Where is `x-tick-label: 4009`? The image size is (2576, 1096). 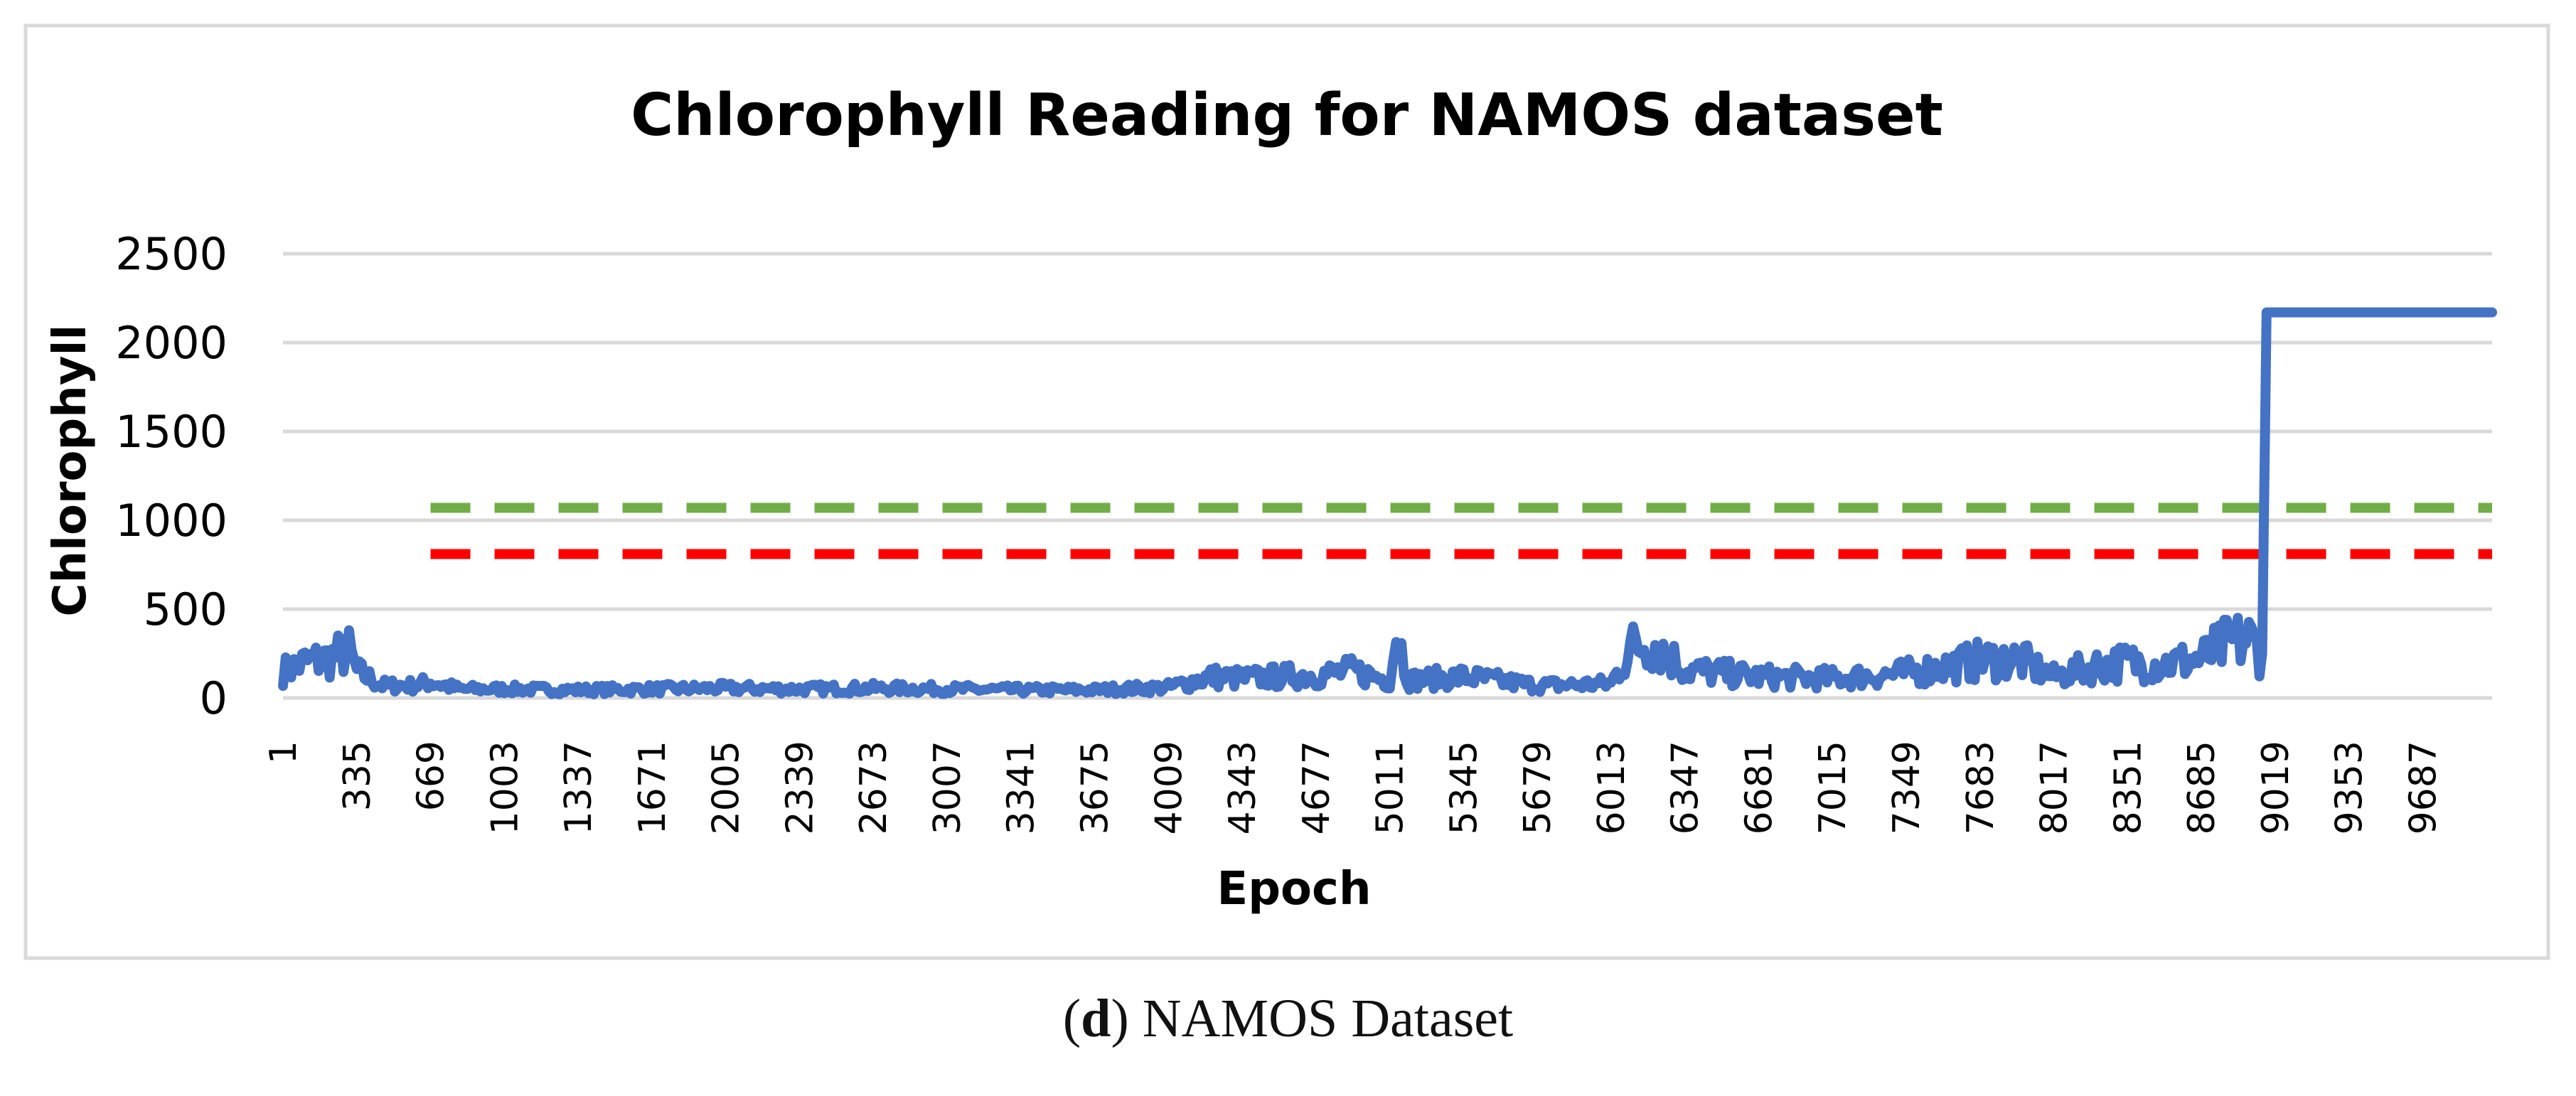 x-tick-label: 4009 is located at coordinates (1169, 787).